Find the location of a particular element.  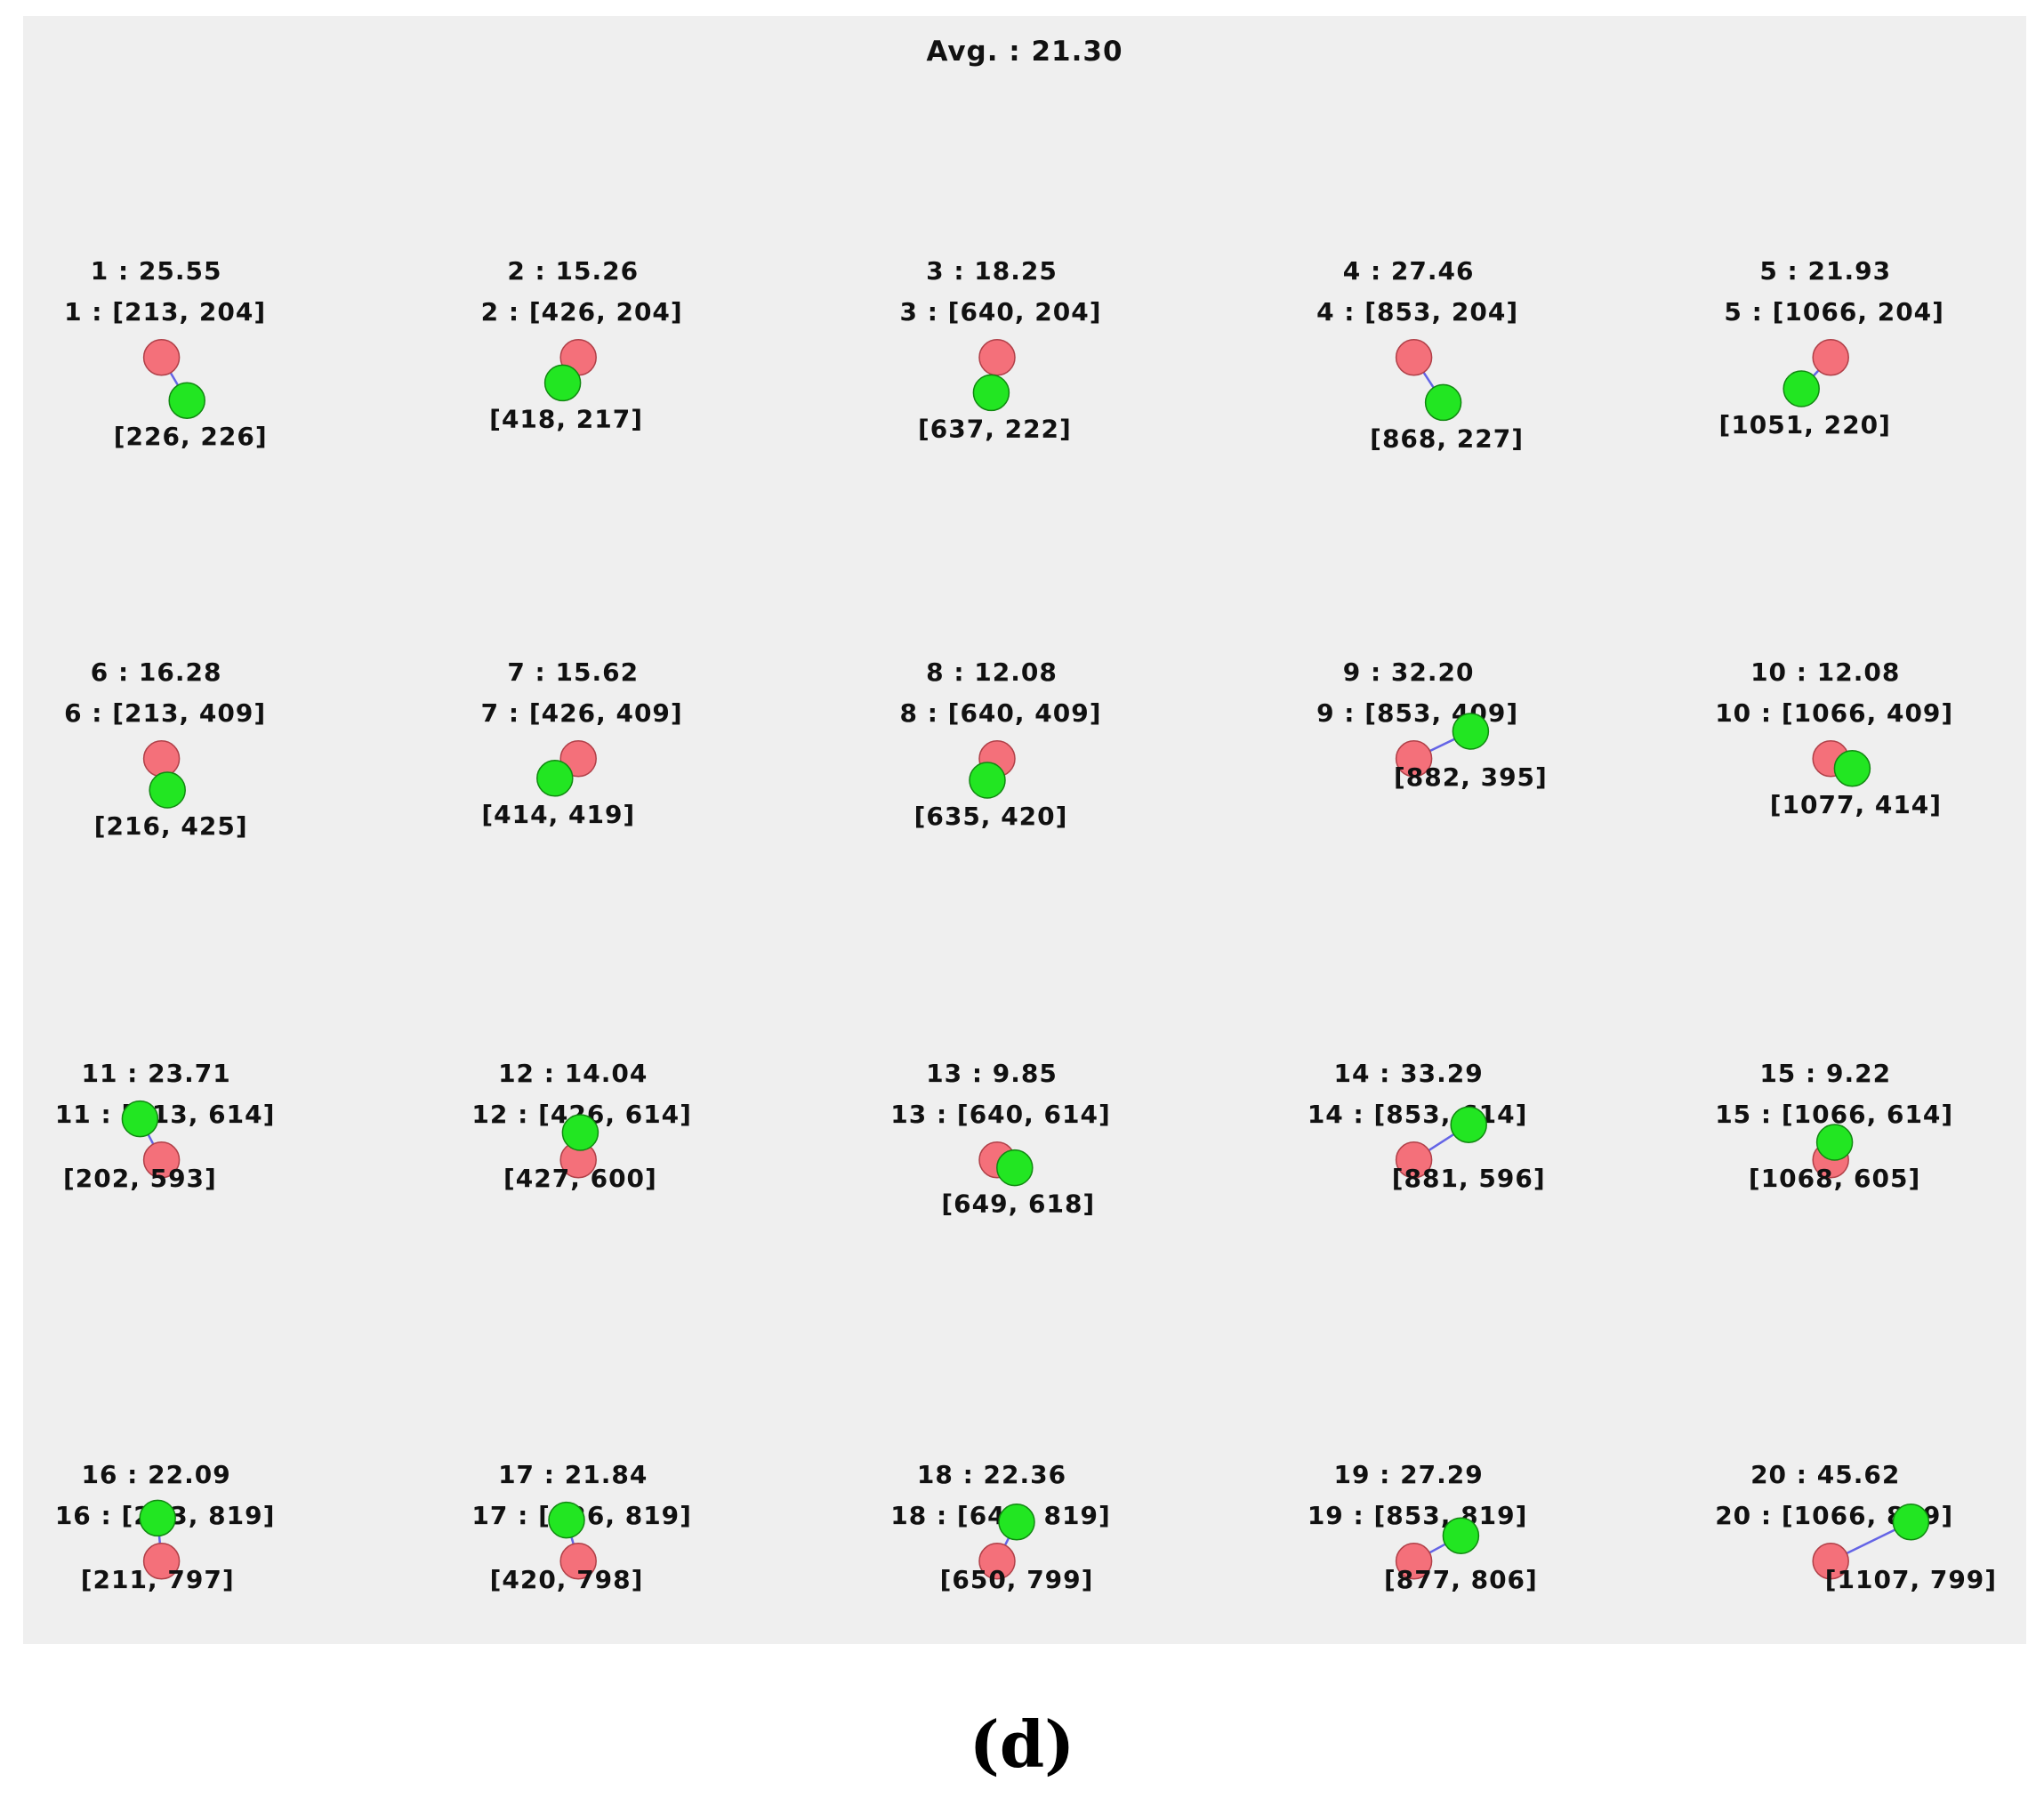

detected-label: [637, 222] is located at coordinates (995, 428).